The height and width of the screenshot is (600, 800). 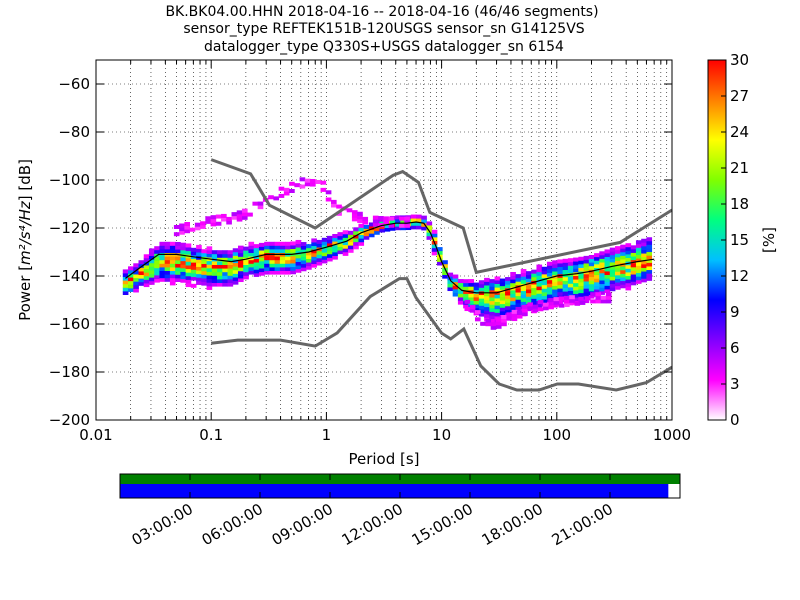 What do you see at coordinates (582, 524) in the screenshot?
I see `availability-time-label: 21:00:00` at bounding box center [582, 524].